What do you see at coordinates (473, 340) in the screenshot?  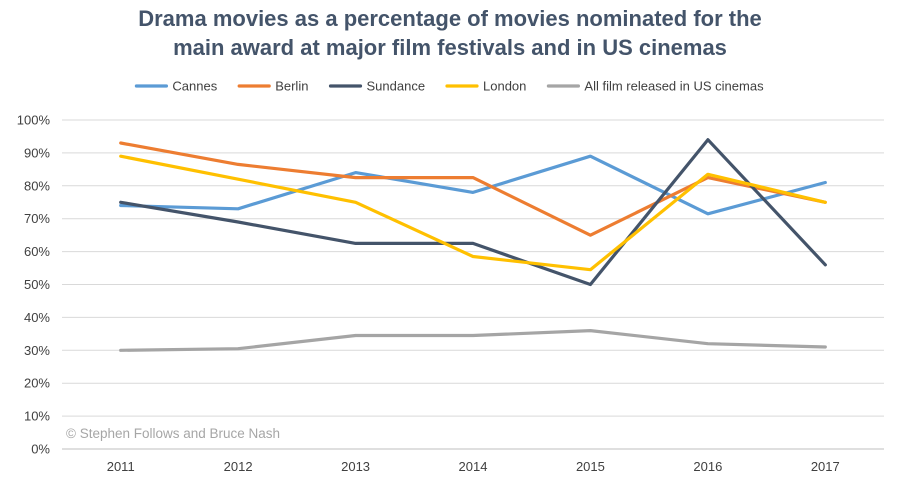 I see `series-line-all-film-released-in-us-cinemas` at bounding box center [473, 340].